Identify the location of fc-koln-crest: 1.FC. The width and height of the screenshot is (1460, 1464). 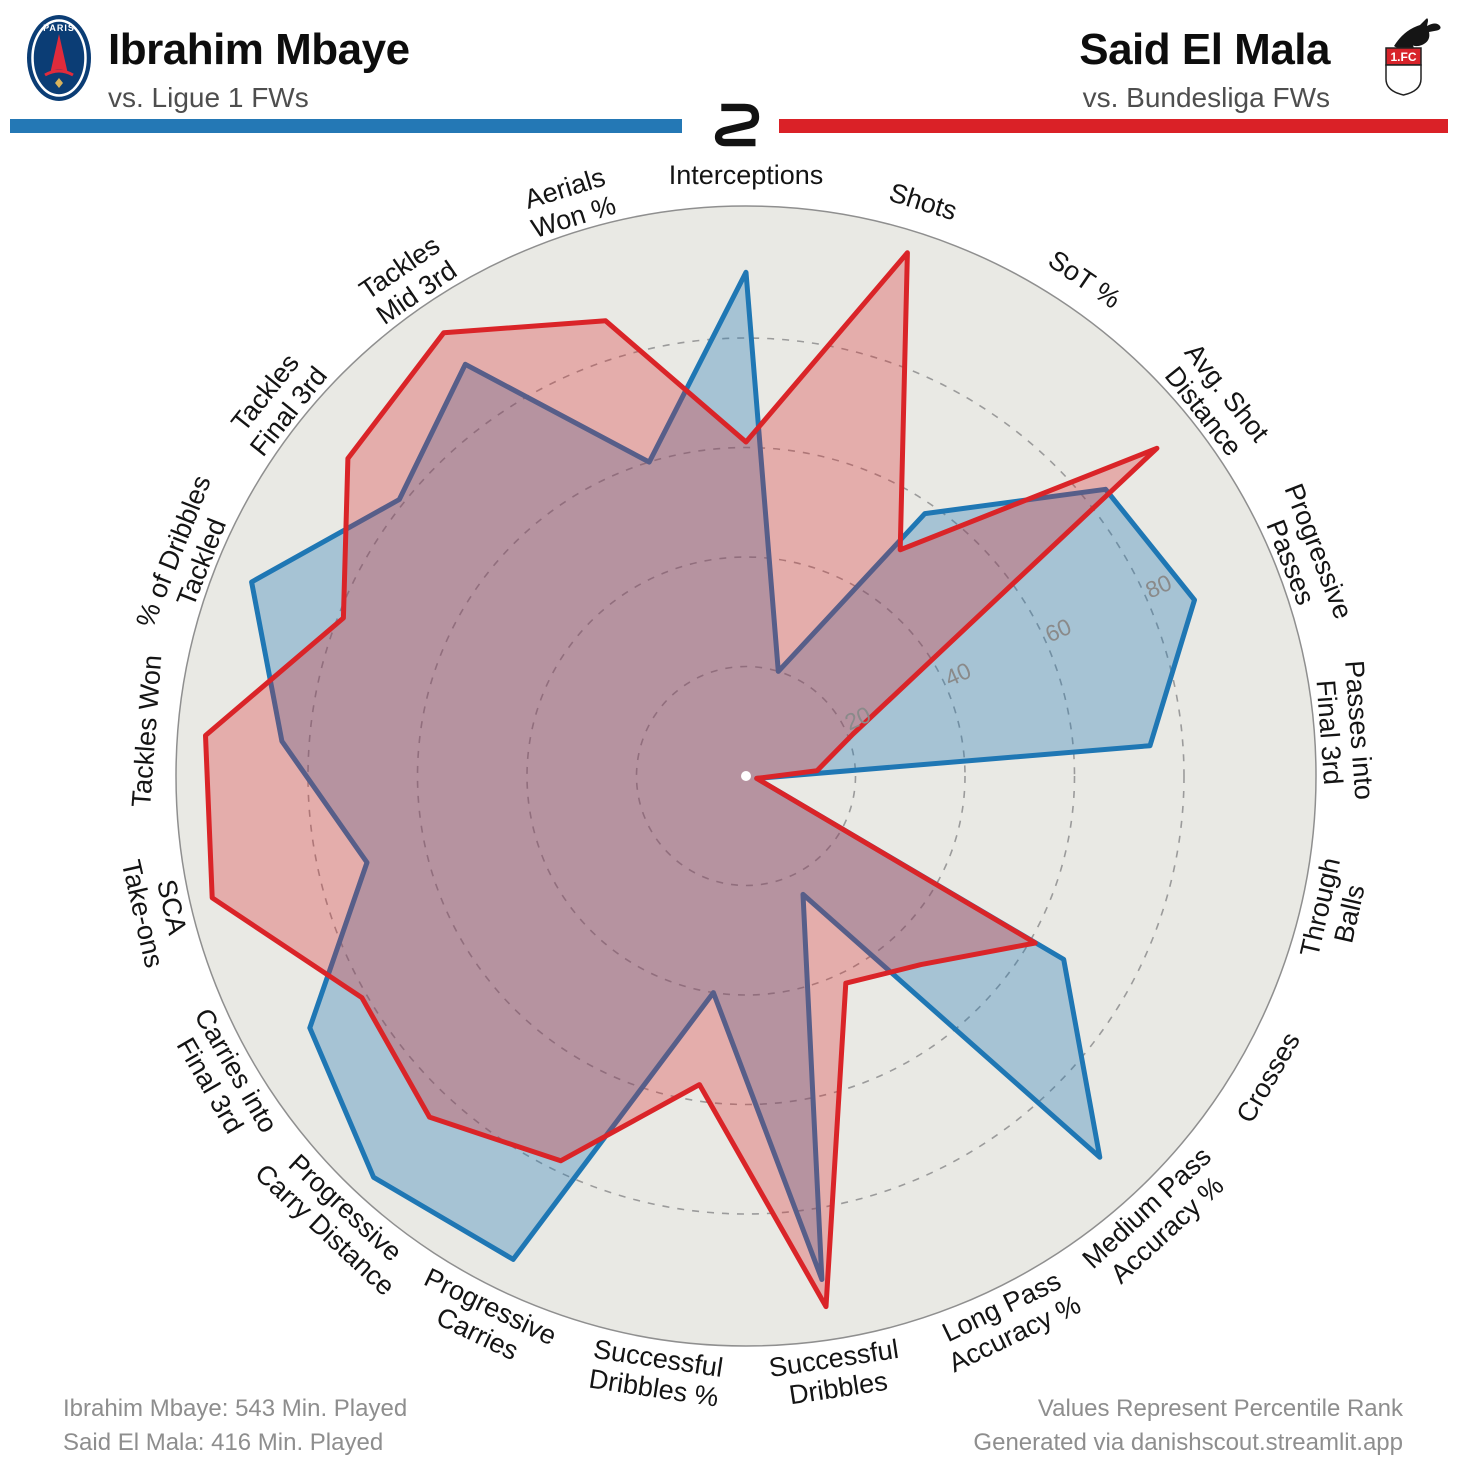
(1416, 60).